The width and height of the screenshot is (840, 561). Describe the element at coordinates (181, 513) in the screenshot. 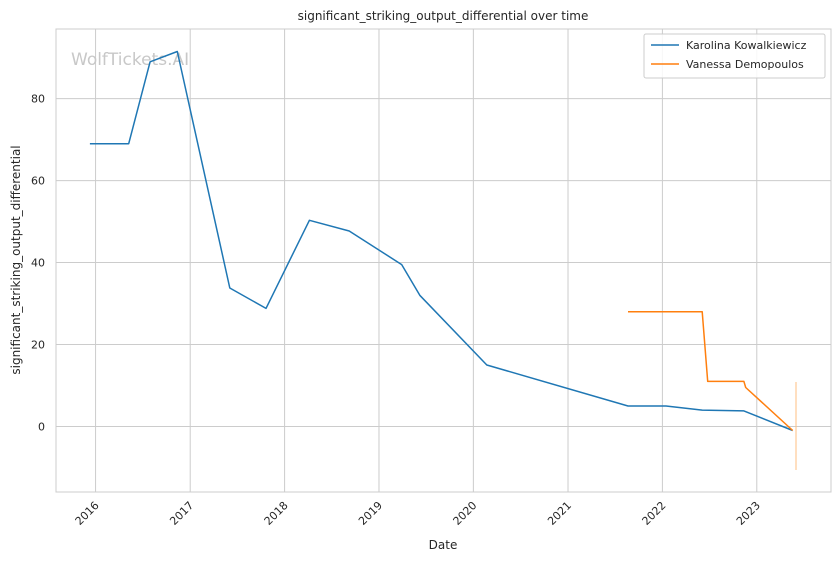

I see `x-tick-label: 2017` at that location.